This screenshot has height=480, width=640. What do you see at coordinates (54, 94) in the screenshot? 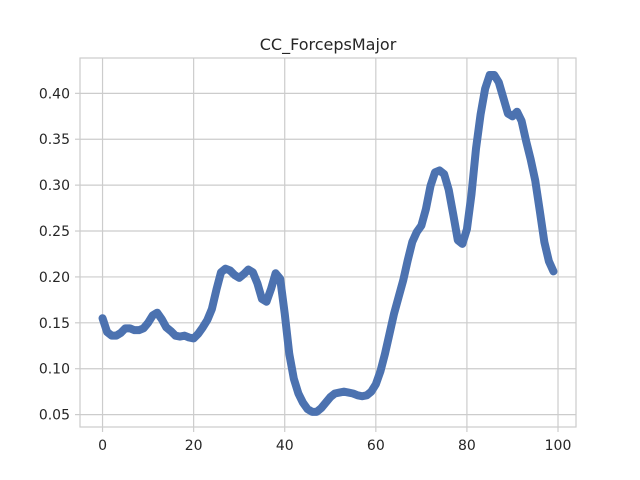
I see `y-tick-label: 0.40` at bounding box center [54, 94].